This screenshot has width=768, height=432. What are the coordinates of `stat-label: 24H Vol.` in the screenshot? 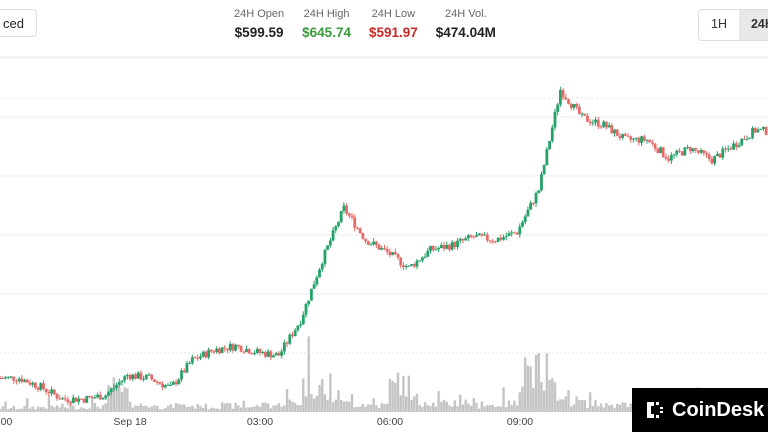 It's located at (466, 14).